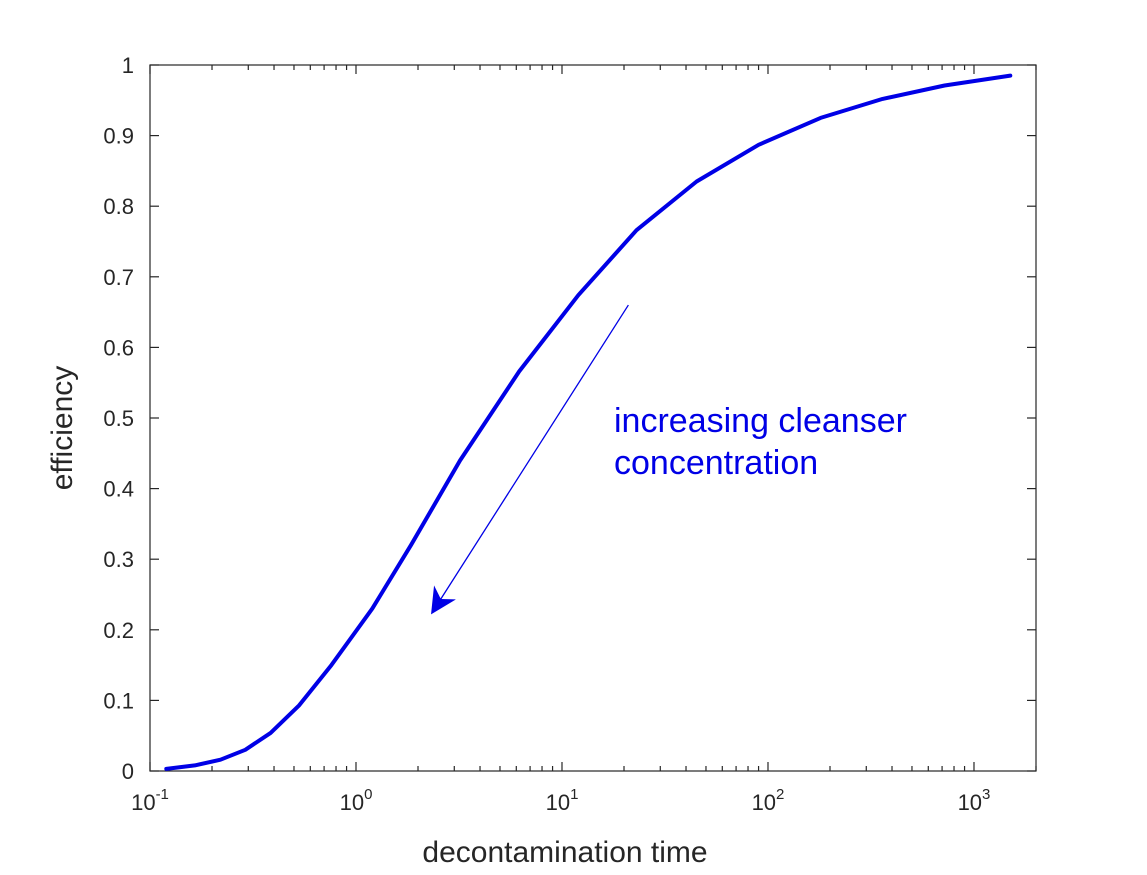 The image size is (1147, 875). What do you see at coordinates (118, 136) in the screenshot?
I see `y-tick-label: 0.9` at bounding box center [118, 136].